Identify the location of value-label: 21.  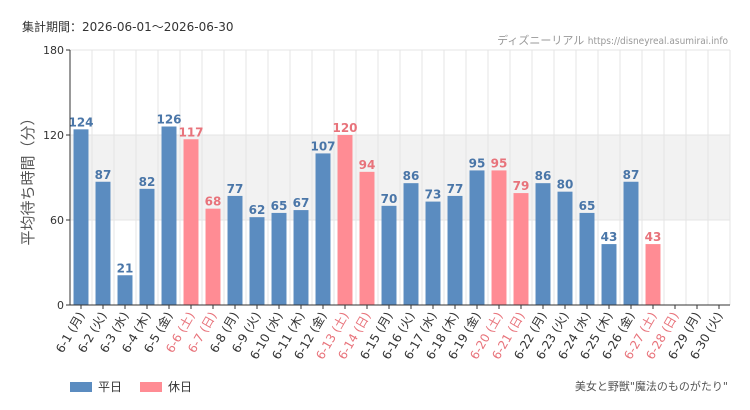
(125, 268).